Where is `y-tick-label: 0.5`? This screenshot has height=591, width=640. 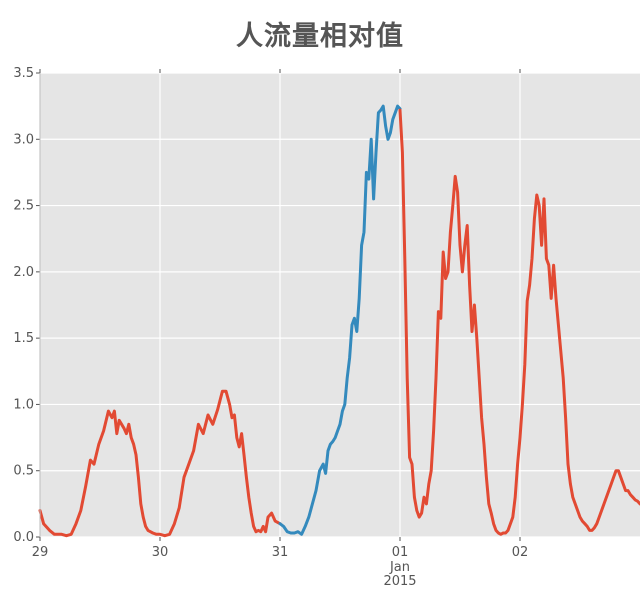
y-tick-label: 0.5 is located at coordinates (23, 471).